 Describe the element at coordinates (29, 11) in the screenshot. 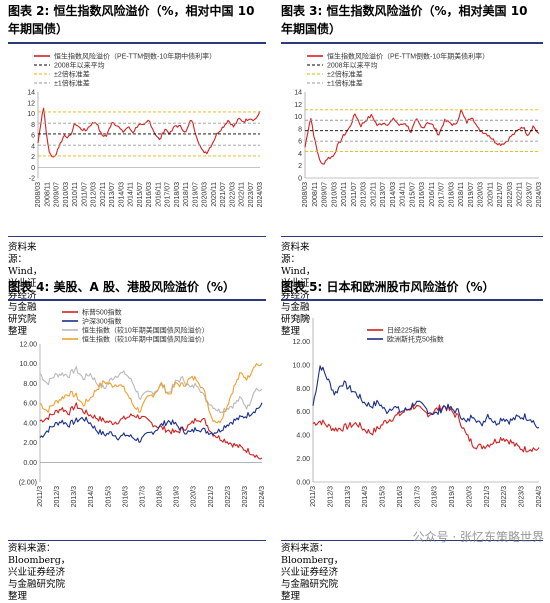

I see `panel-2-label: 图表 2:` at that location.